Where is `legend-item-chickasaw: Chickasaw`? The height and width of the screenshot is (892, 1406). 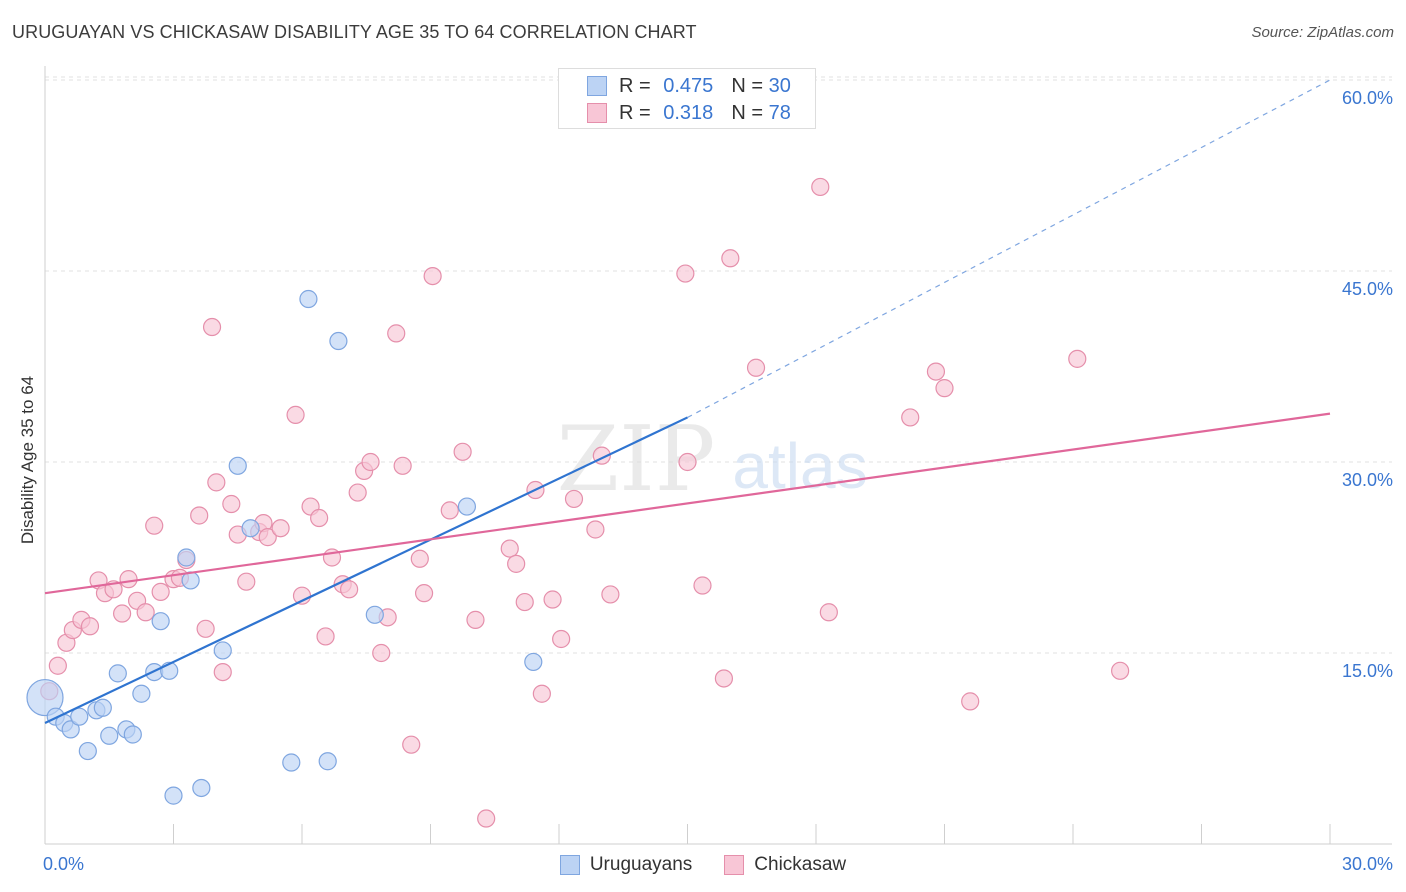 legend-item-chickasaw: Chickasaw is located at coordinates (785, 865).